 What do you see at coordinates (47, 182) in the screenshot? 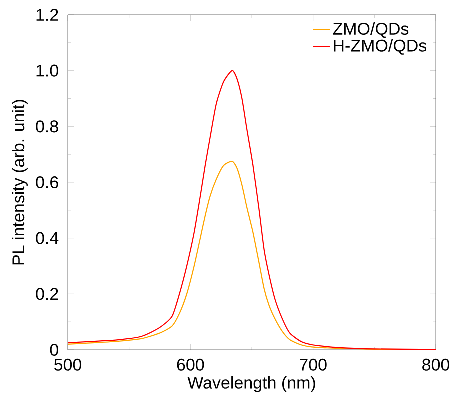
I see `y-tick-label: 0.6` at bounding box center [47, 182].